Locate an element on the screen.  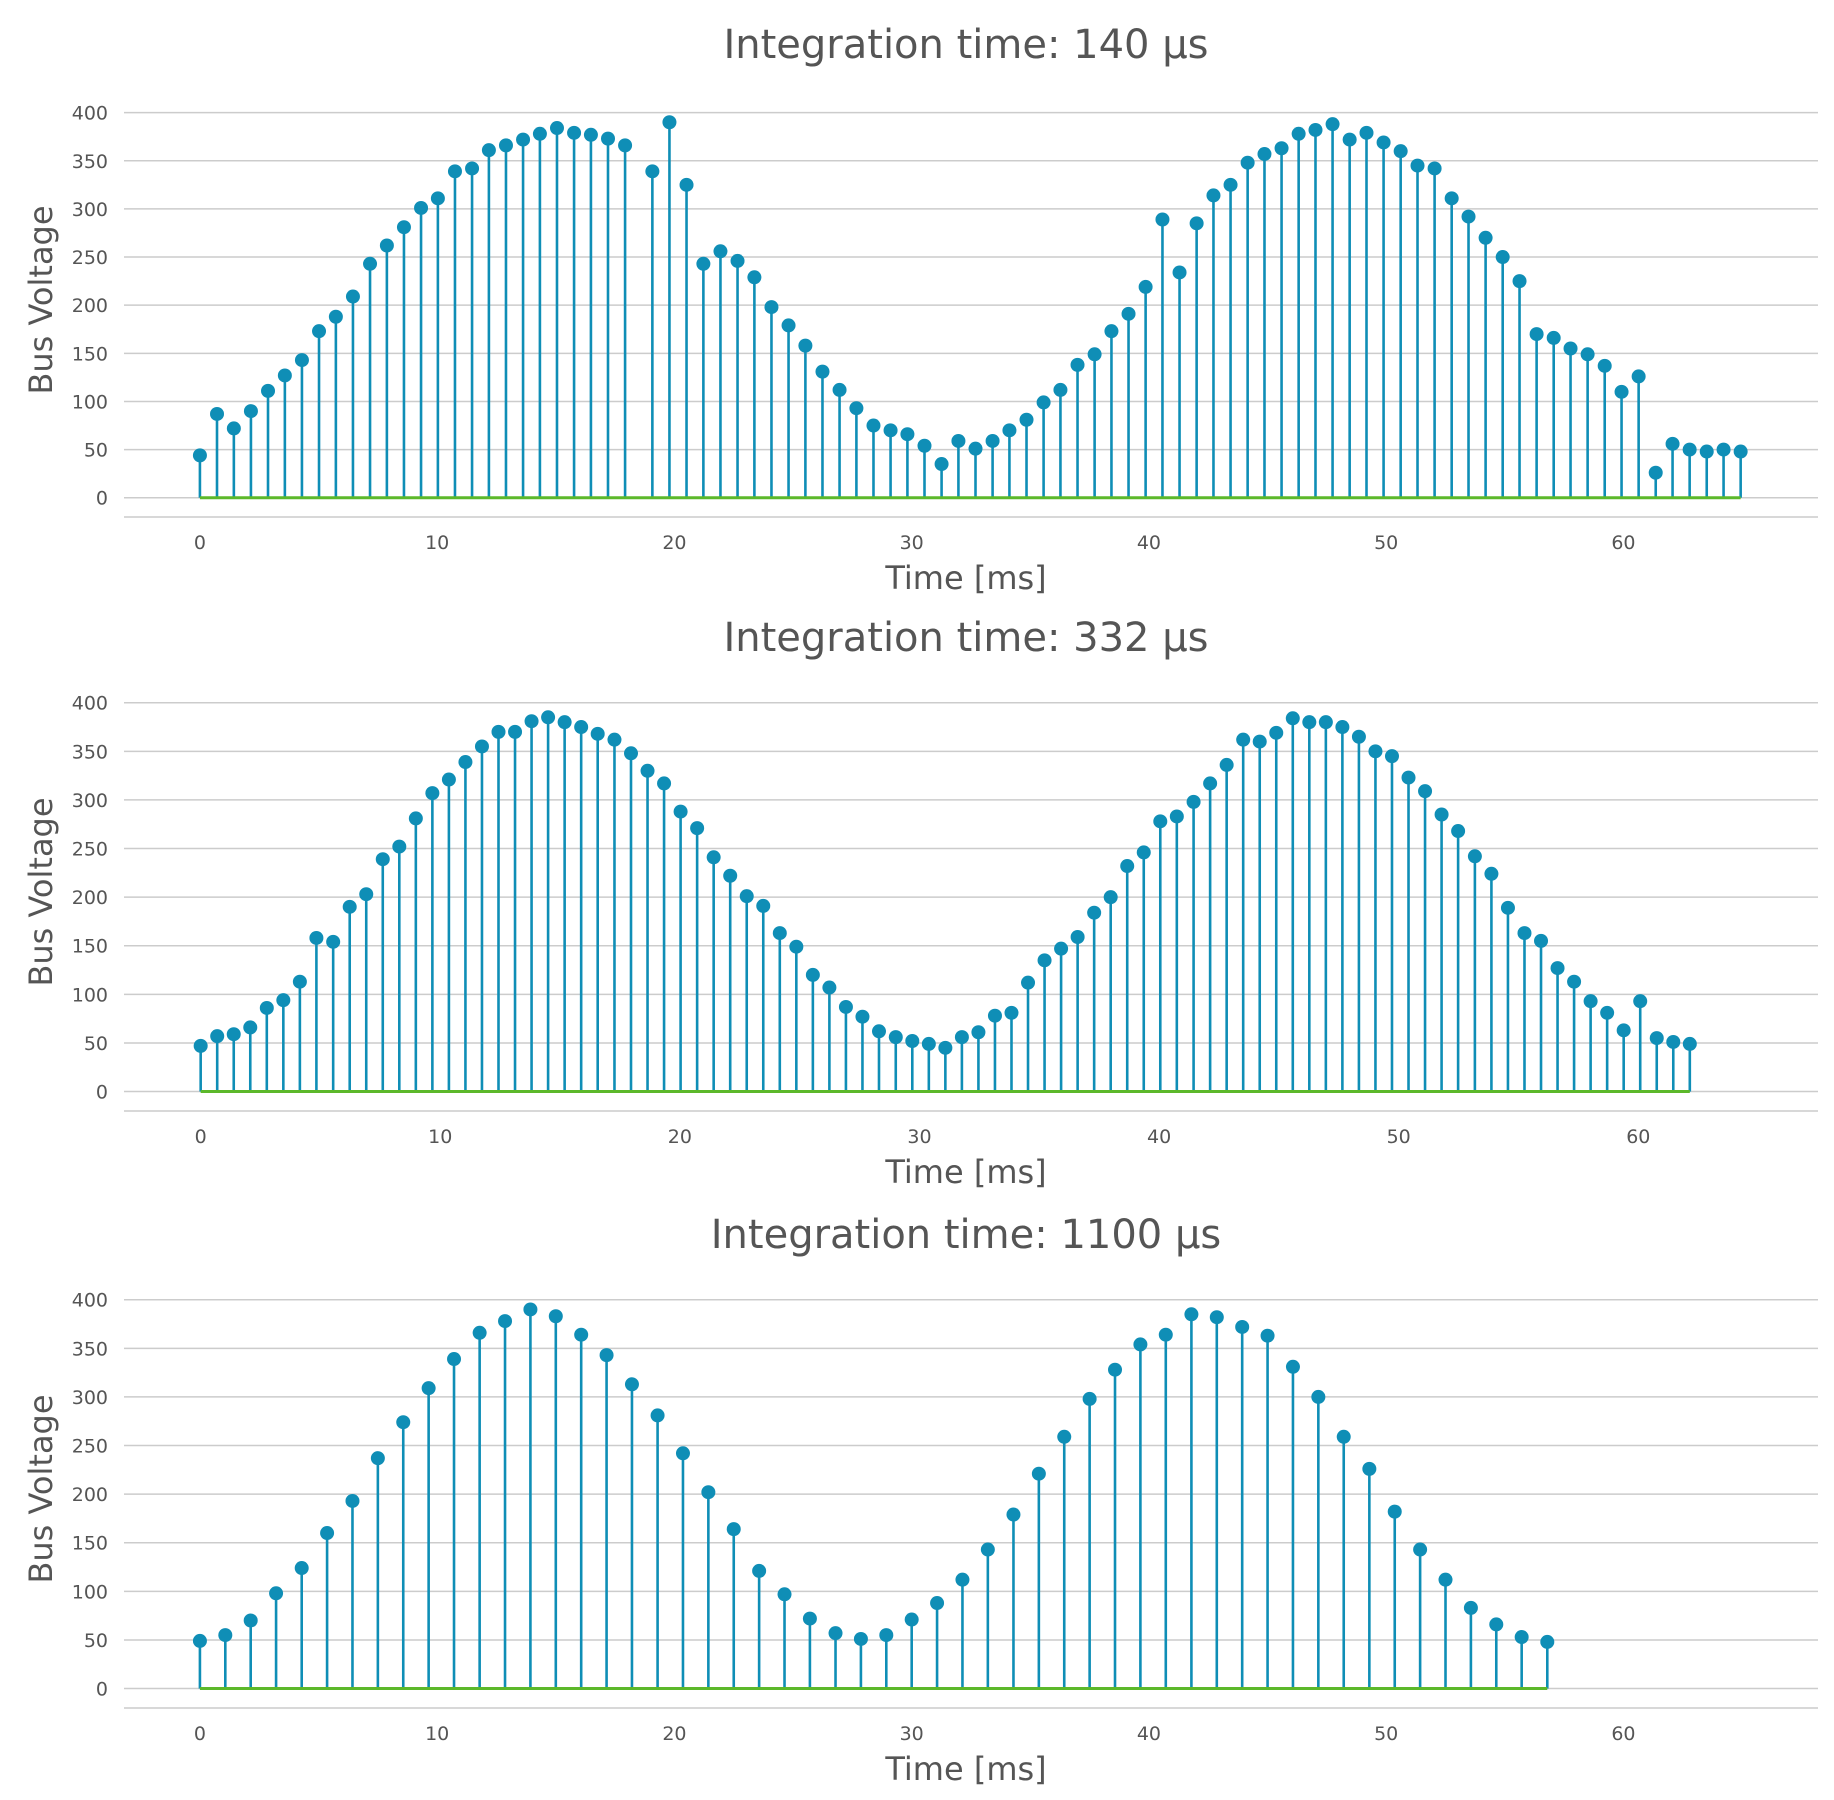
y-tick-label: 150 is located at coordinates (90, 947).